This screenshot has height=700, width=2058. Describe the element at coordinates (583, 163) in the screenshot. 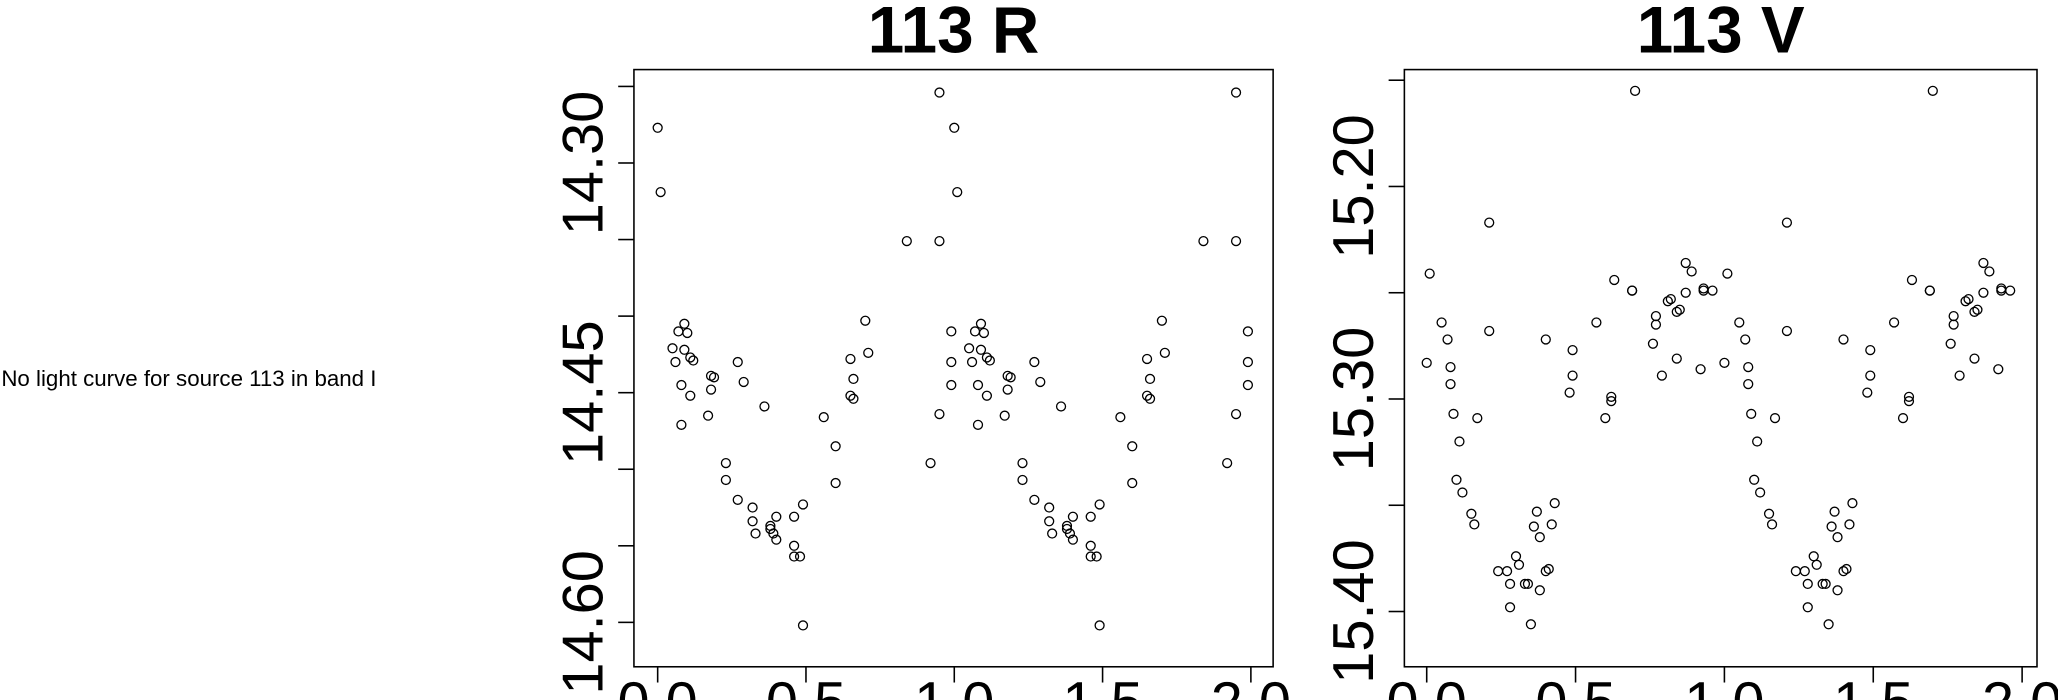

I see `y-tick-label: 14.30` at that location.